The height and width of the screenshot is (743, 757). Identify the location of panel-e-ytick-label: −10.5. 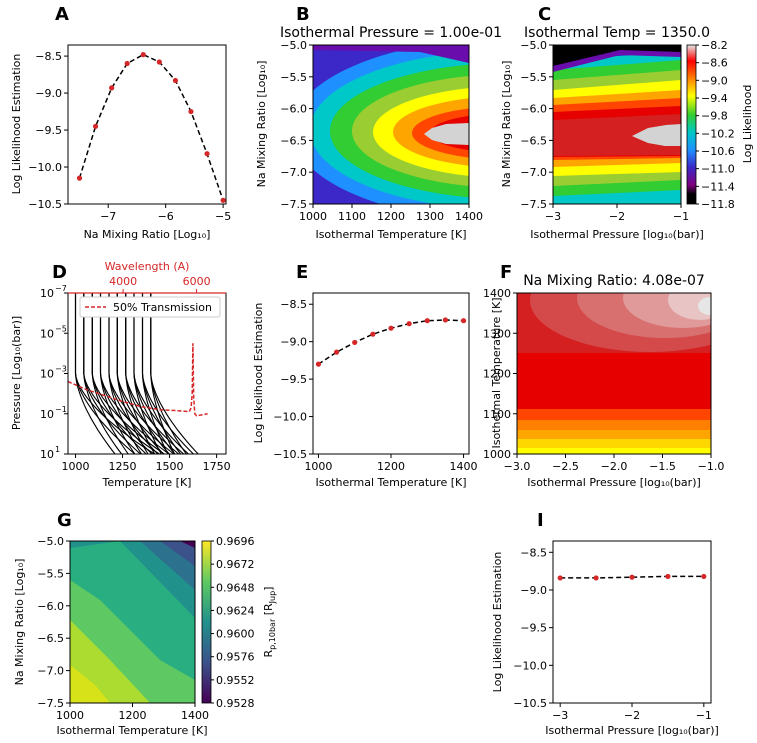
(290, 454).